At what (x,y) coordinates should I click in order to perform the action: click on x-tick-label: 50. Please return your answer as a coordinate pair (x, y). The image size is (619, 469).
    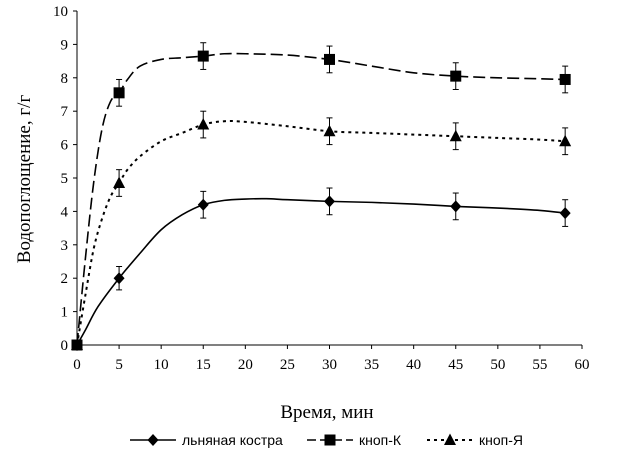
    Looking at the image, I should click on (497, 365).